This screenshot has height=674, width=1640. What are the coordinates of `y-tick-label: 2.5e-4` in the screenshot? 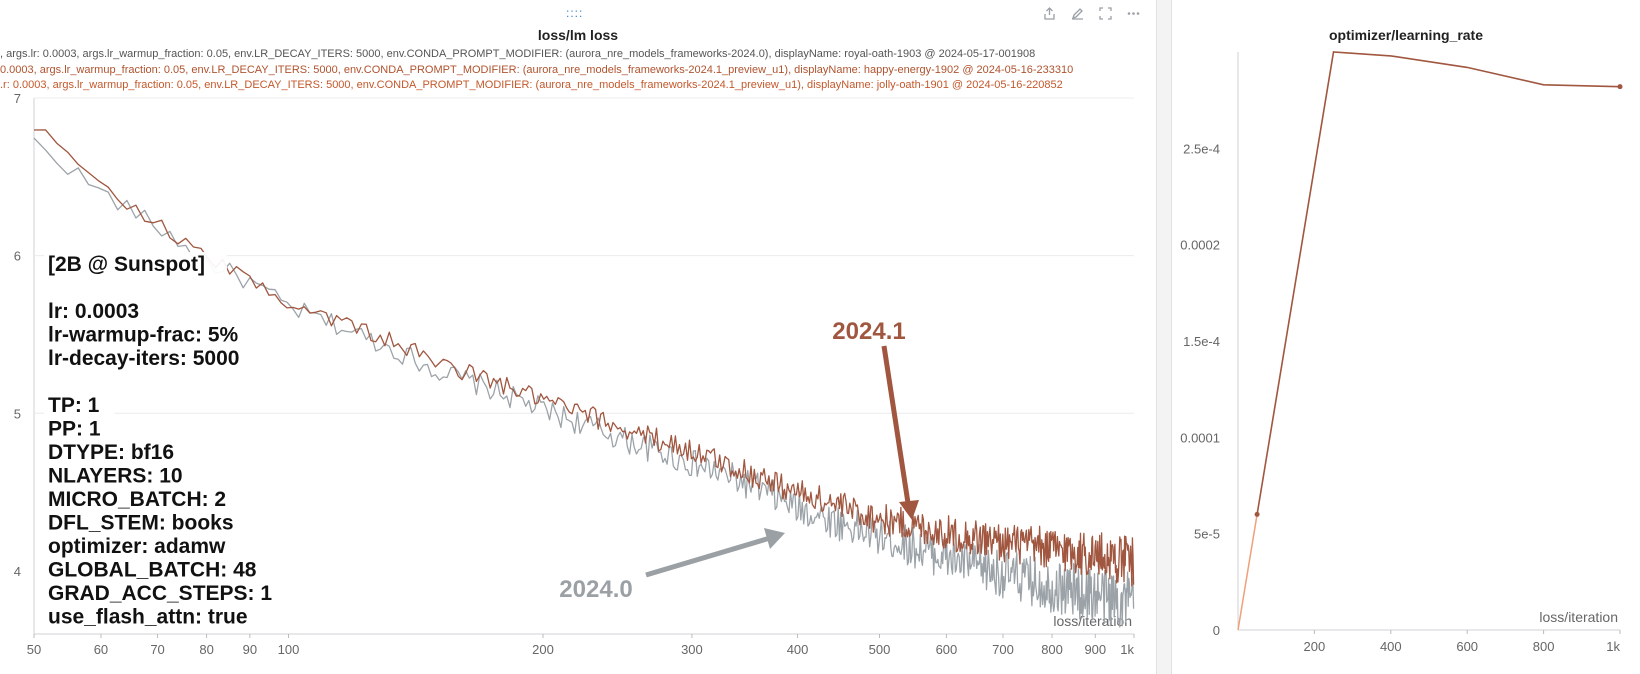 It's located at (1201, 148).